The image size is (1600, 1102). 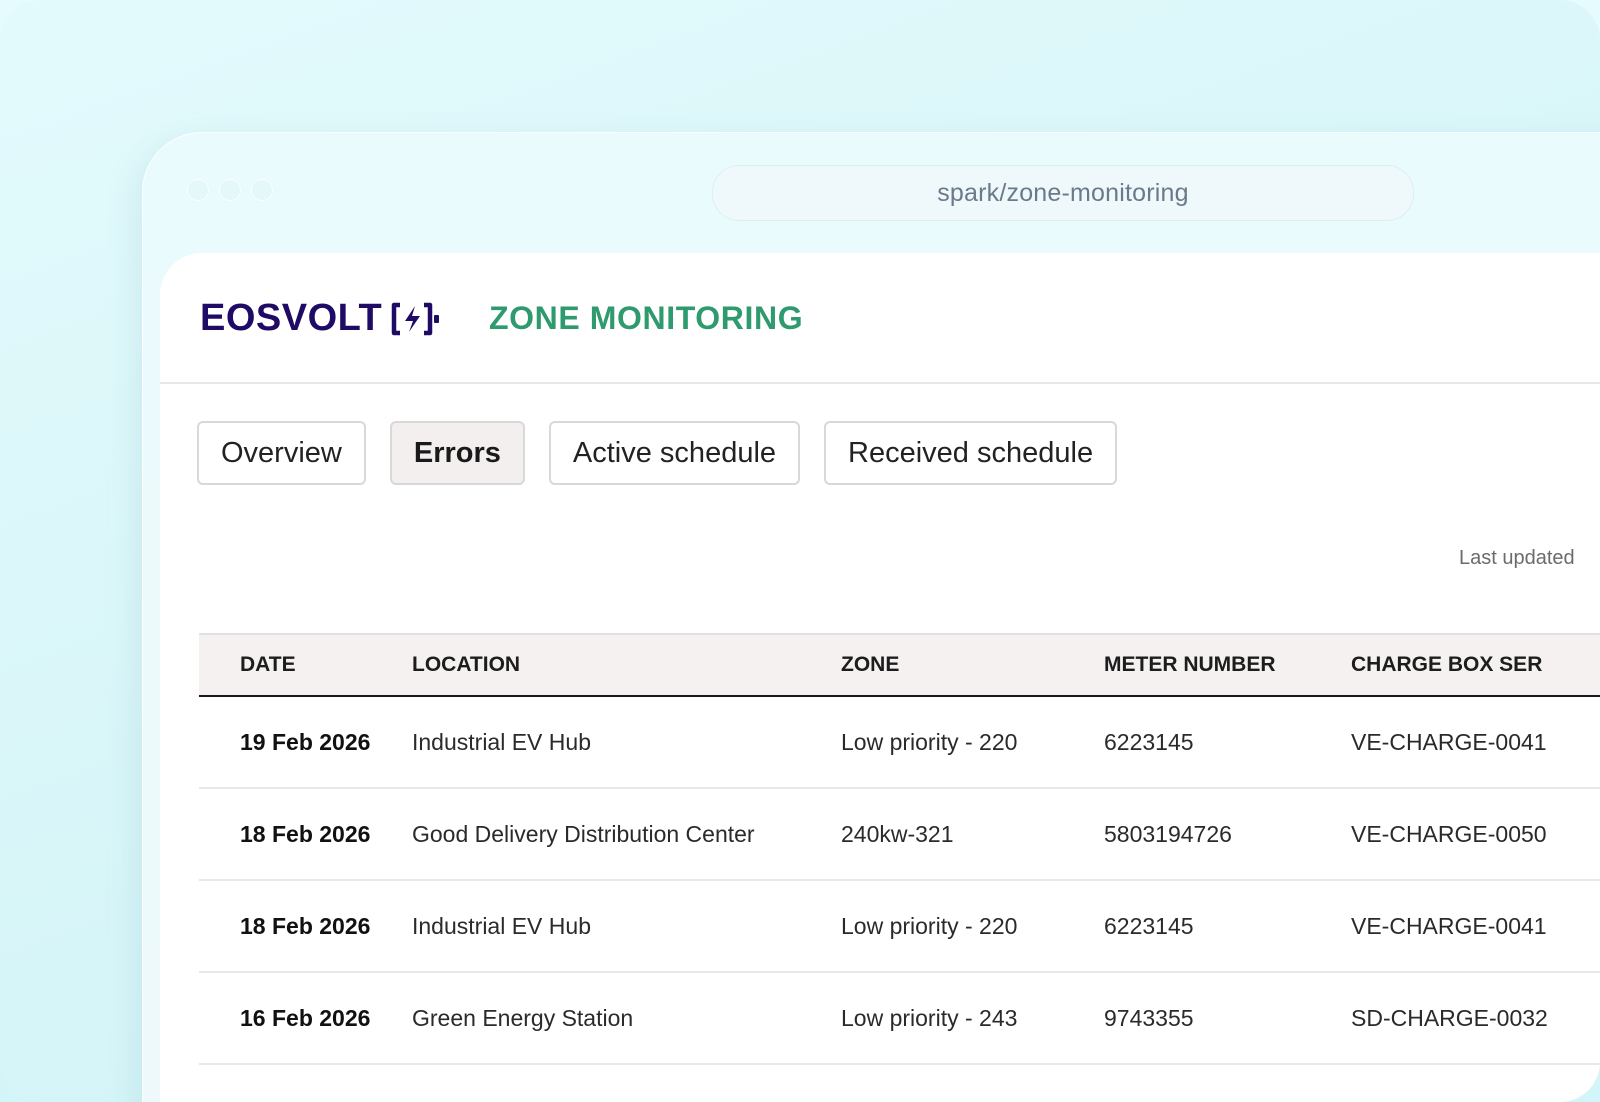 I want to click on address-bar: spark/zone-monitoring, so click(x=1063, y=193).